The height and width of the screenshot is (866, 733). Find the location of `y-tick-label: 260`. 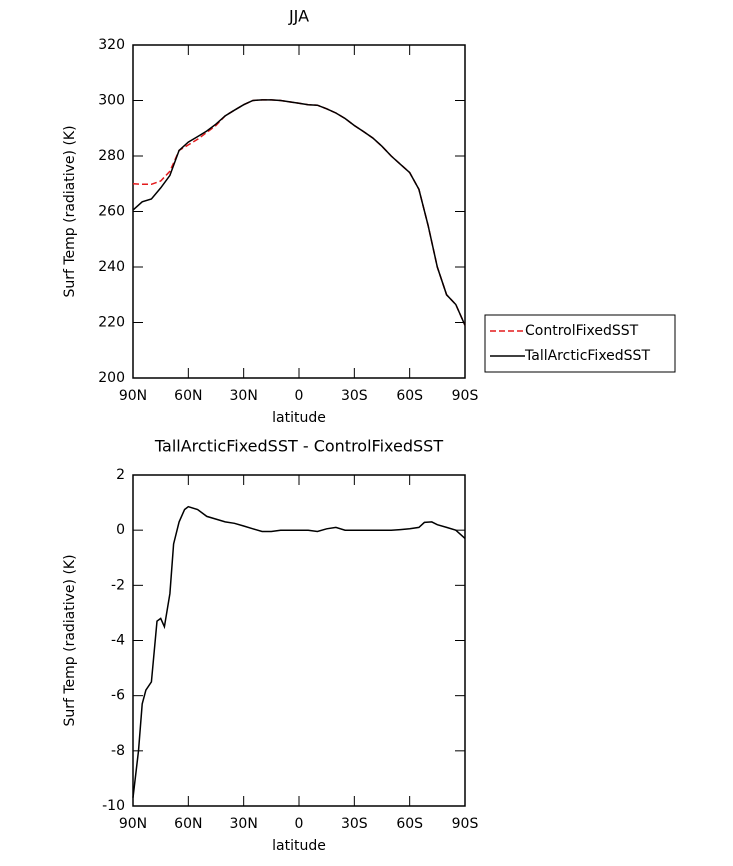

y-tick-label: 260 is located at coordinates (111, 212).